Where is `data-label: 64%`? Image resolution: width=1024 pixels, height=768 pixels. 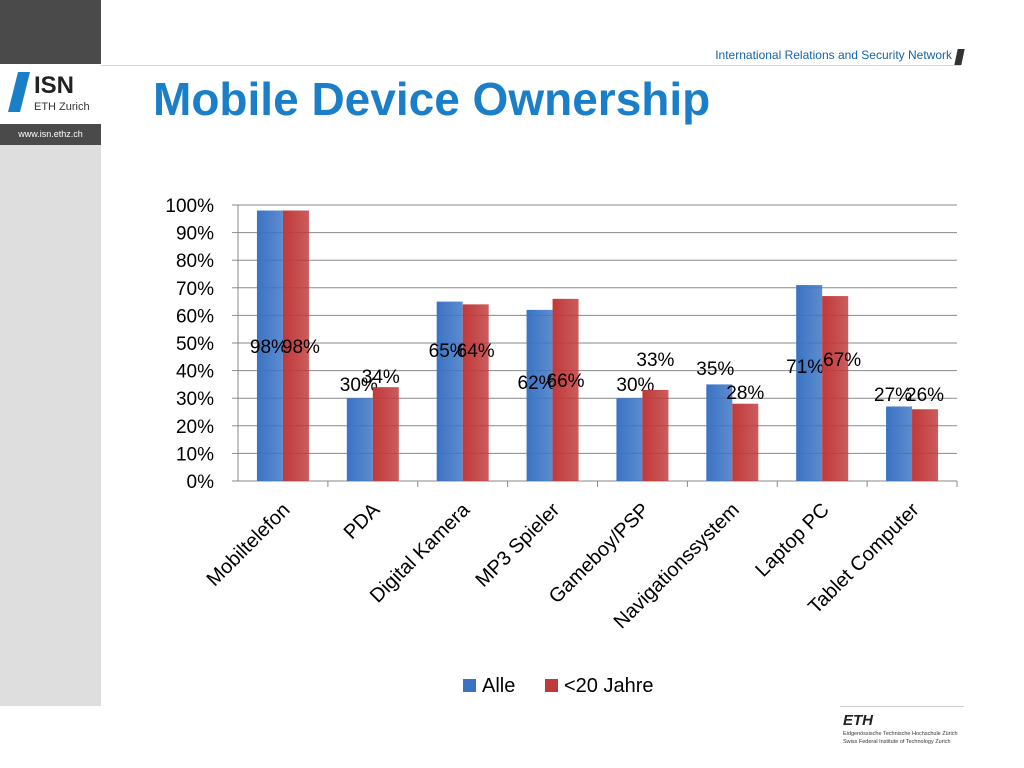 data-label: 64% is located at coordinates (476, 351).